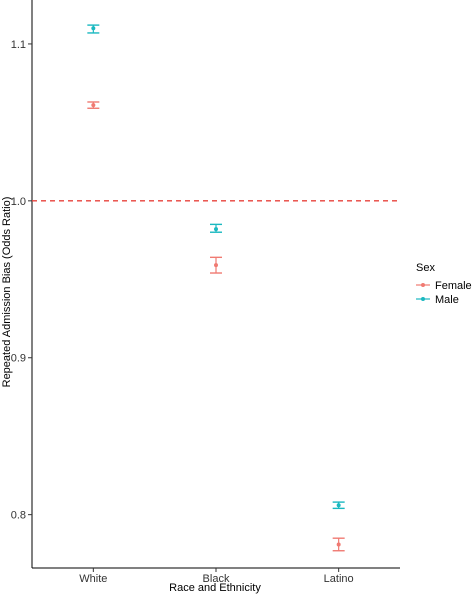  What do you see at coordinates (453, 286) in the screenshot?
I see `legend-label: Female` at bounding box center [453, 286].